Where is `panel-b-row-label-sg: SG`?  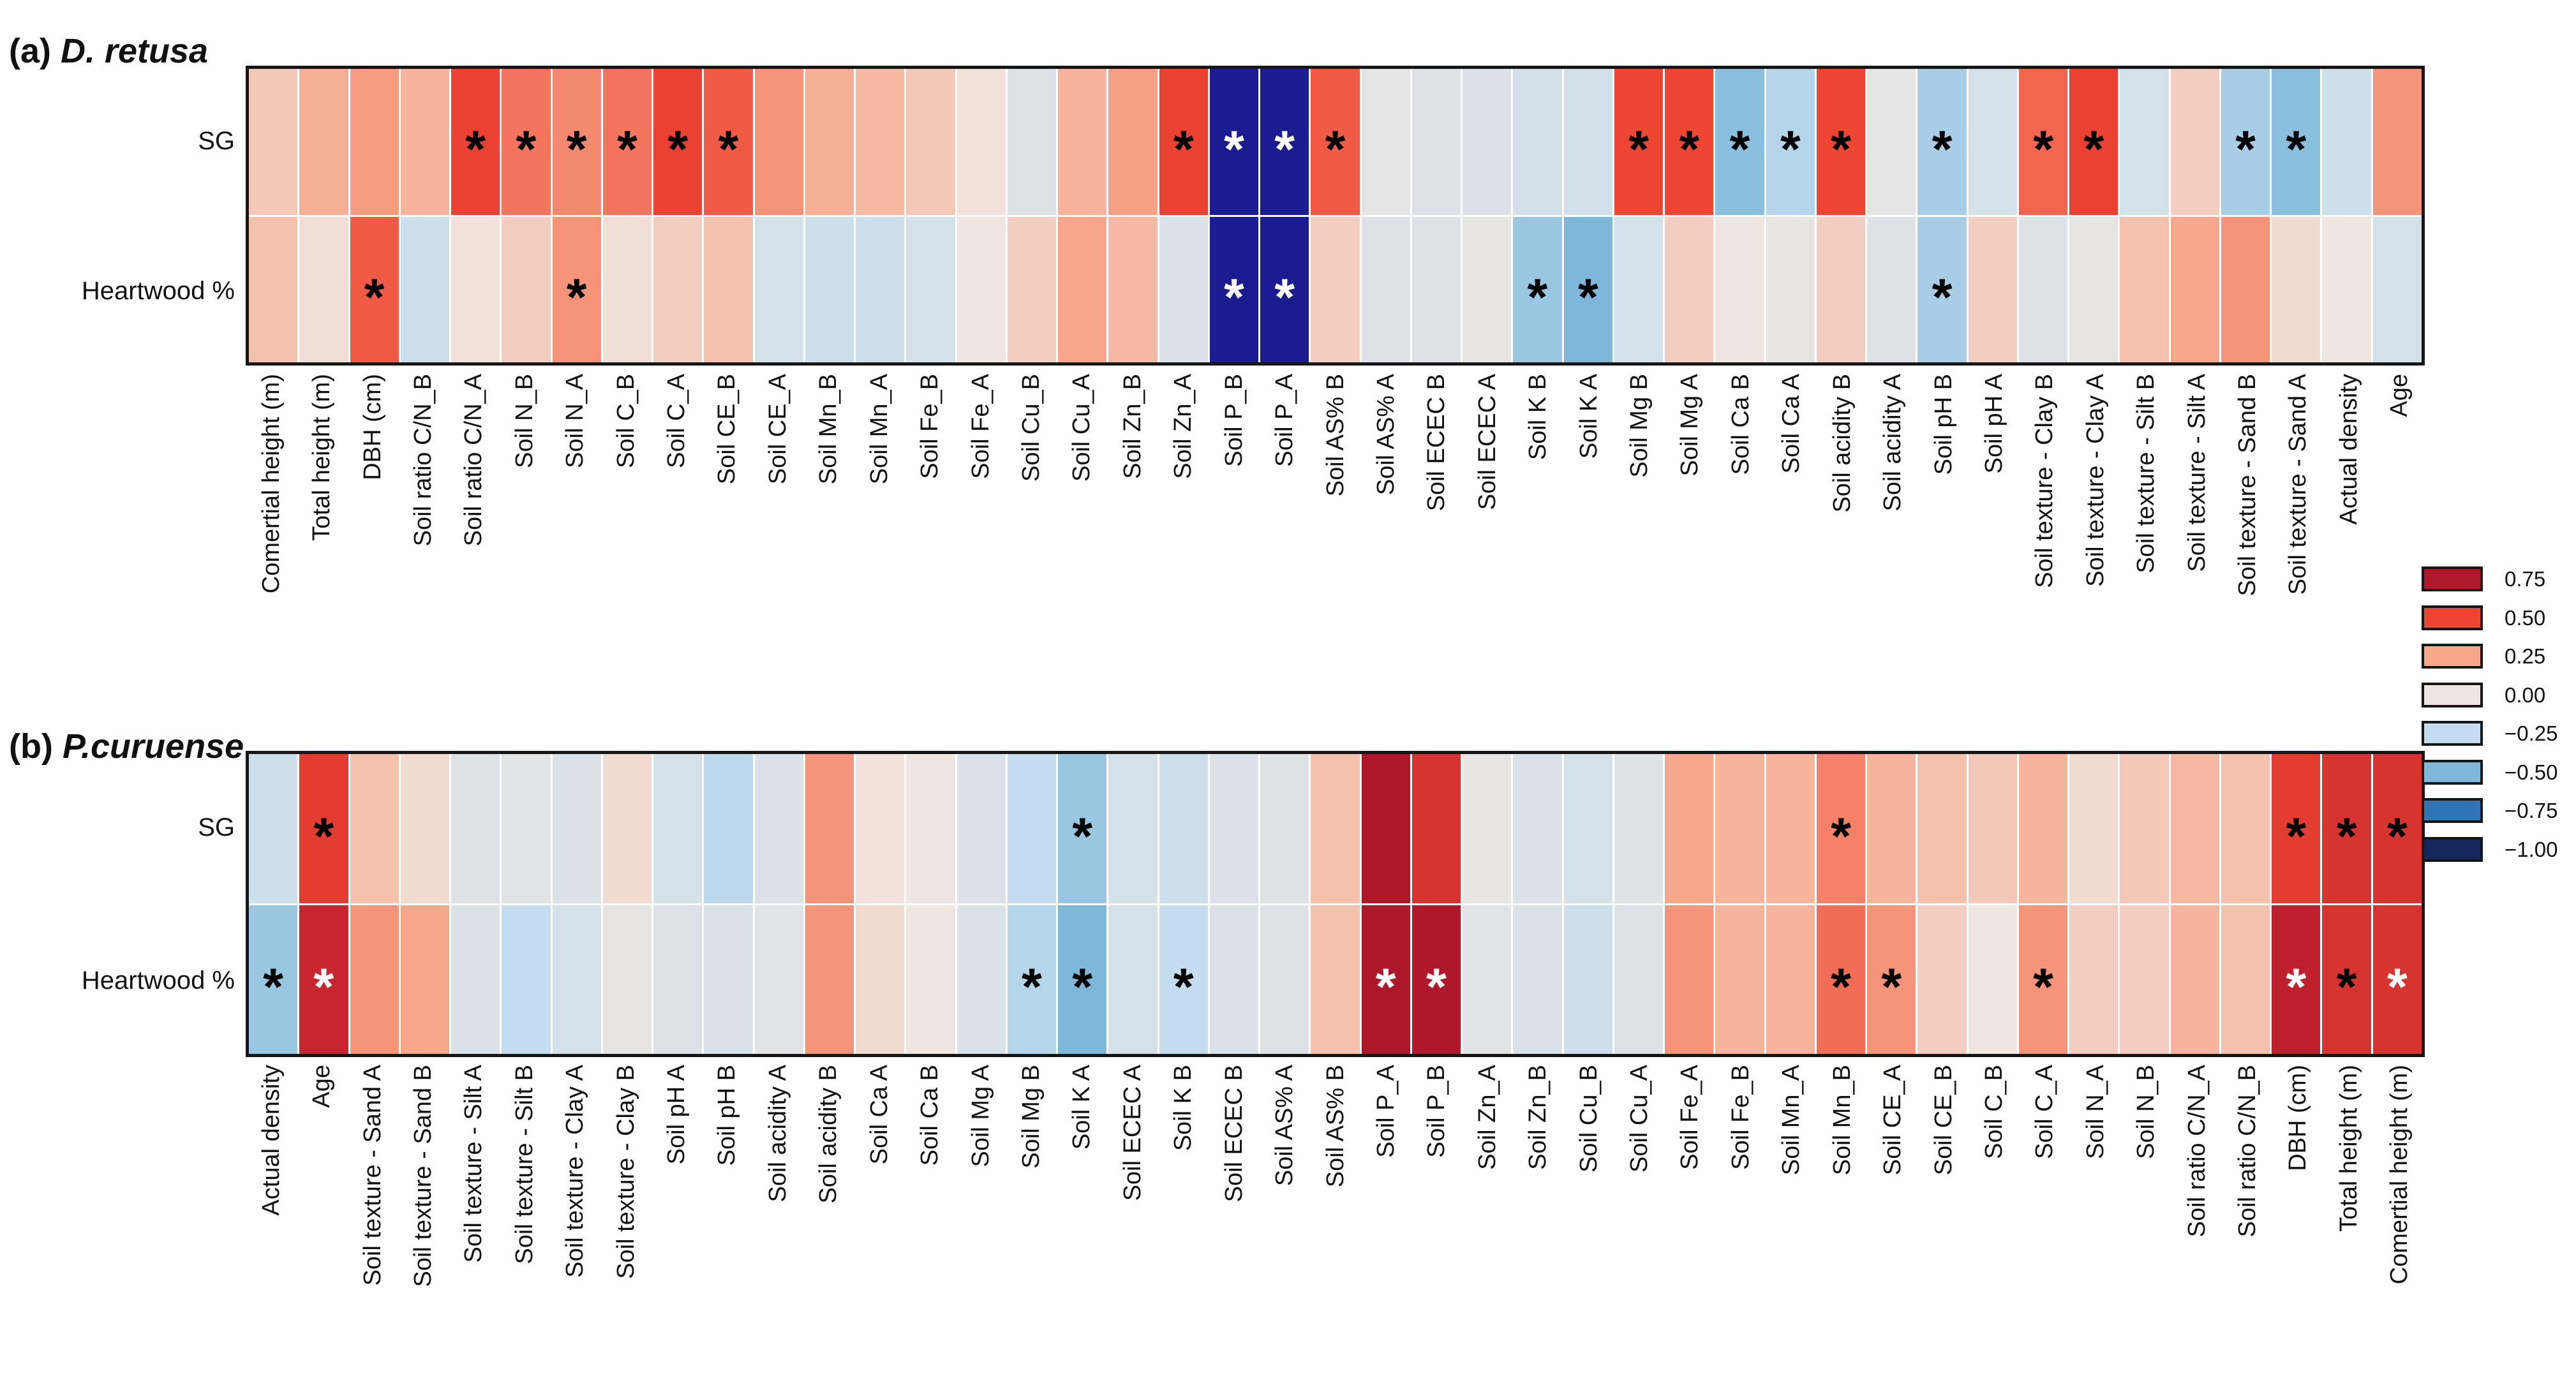 panel-b-row-label-sg: SG is located at coordinates (216, 827).